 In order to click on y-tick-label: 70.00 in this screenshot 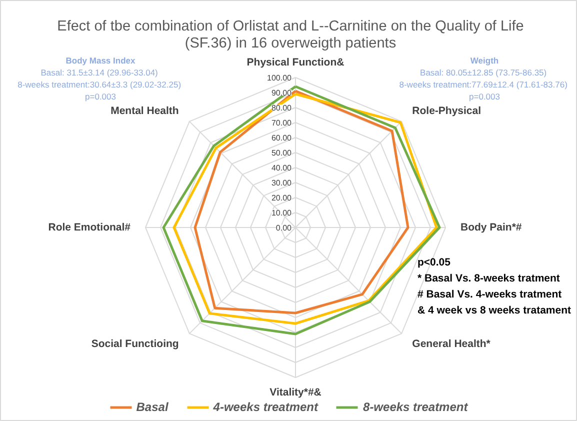, I will do `click(281, 123)`.